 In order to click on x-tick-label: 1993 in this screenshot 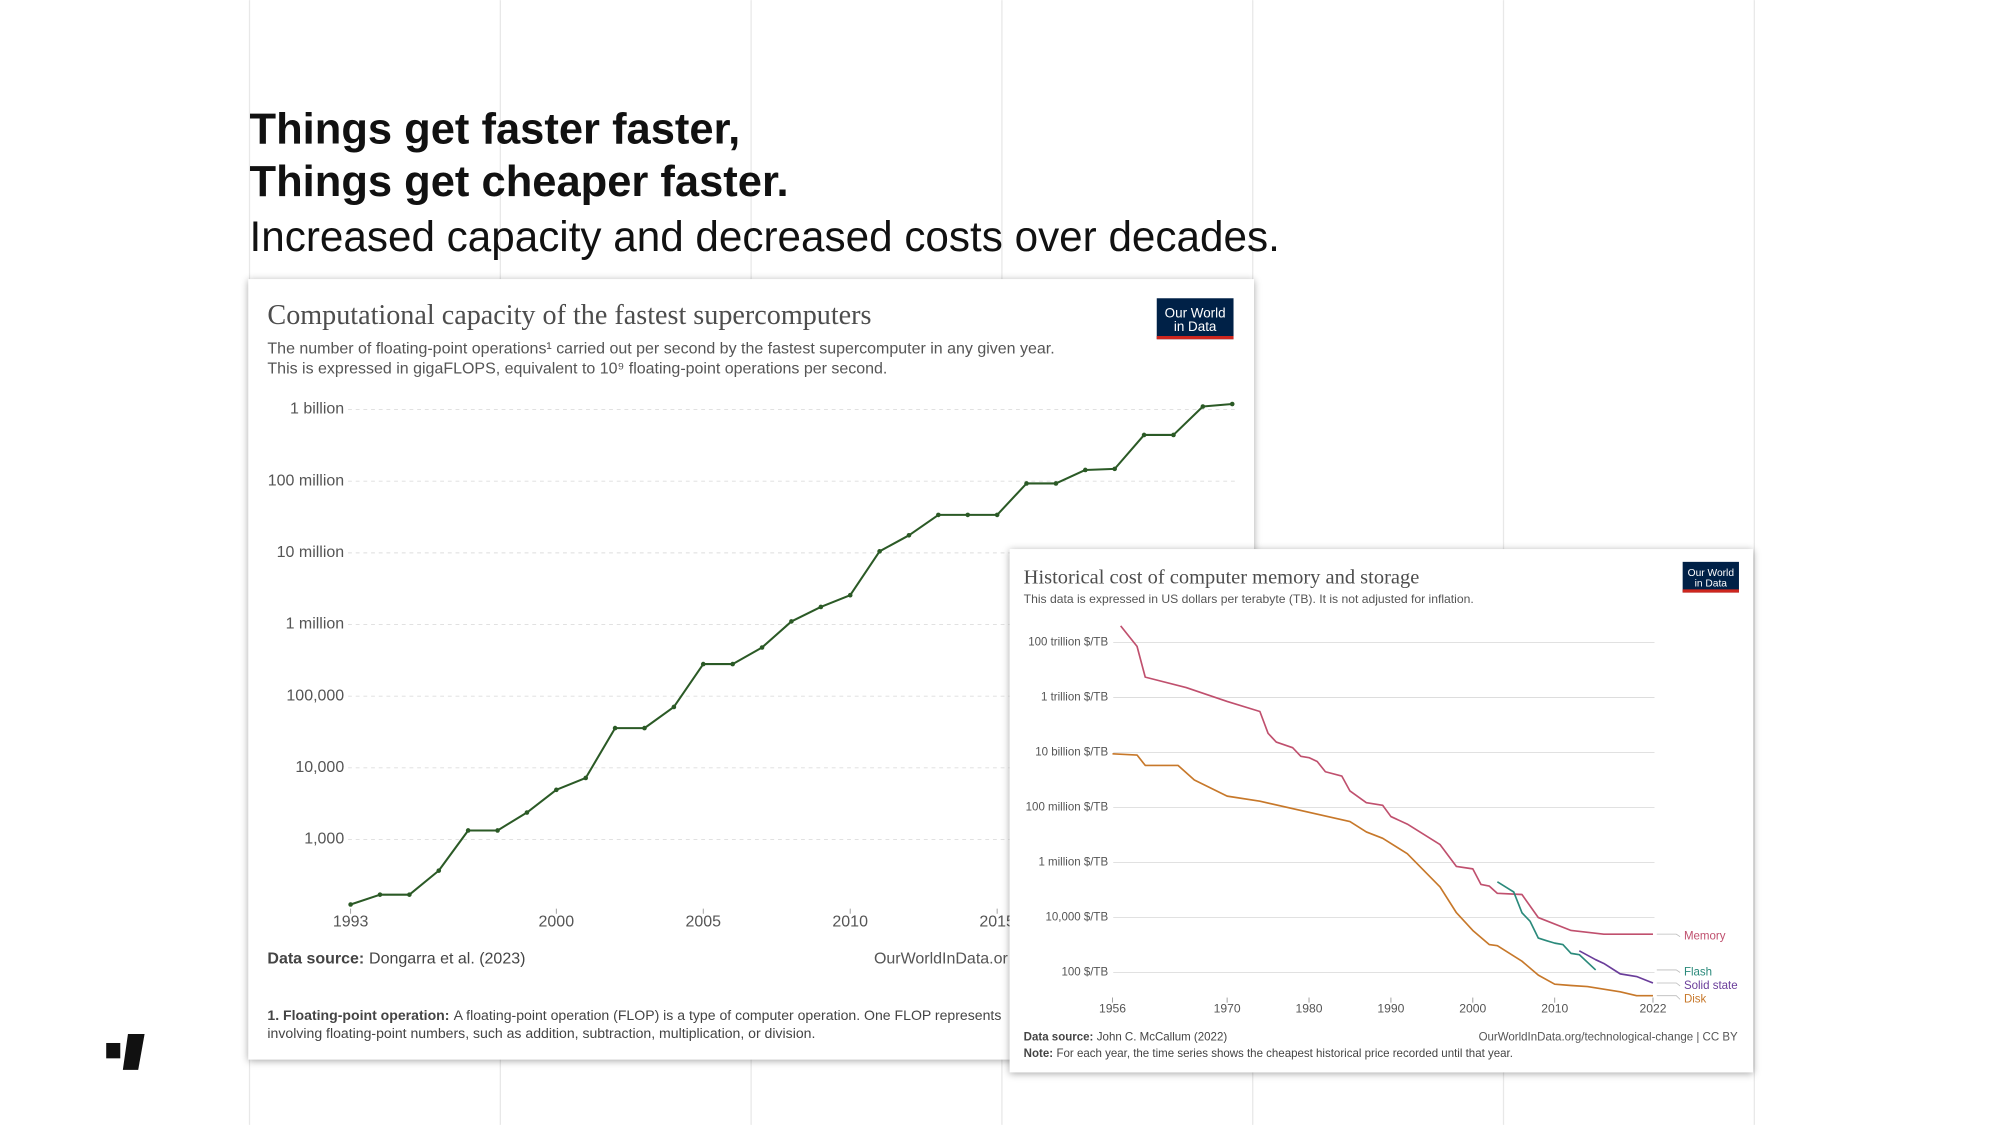, I will do `click(351, 922)`.